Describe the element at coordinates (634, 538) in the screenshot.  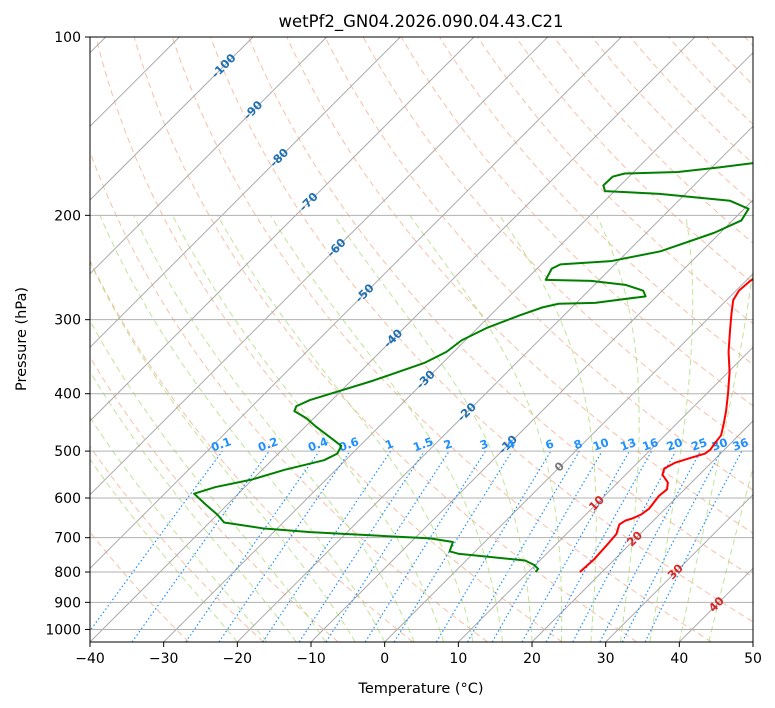
I see `isotherm-label: 20` at that location.